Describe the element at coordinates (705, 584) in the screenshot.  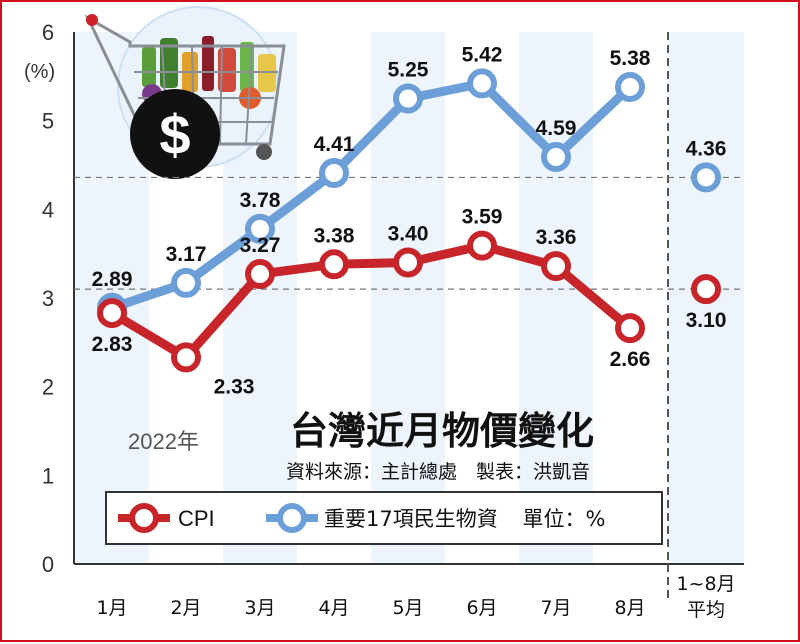
I see `x-tick-label-average-range: 1~8月` at that location.